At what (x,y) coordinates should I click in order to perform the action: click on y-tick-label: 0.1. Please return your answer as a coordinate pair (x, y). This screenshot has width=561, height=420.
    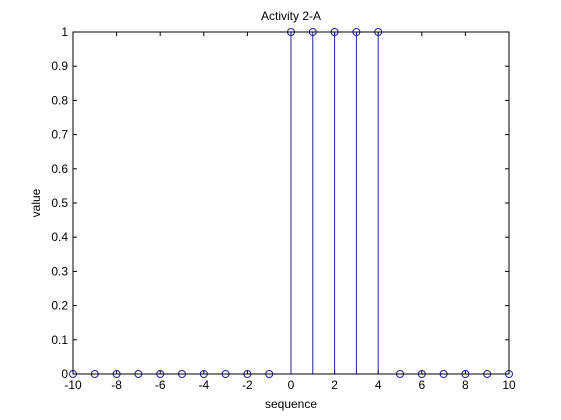
    Looking at the image, I should click on (59, 340).